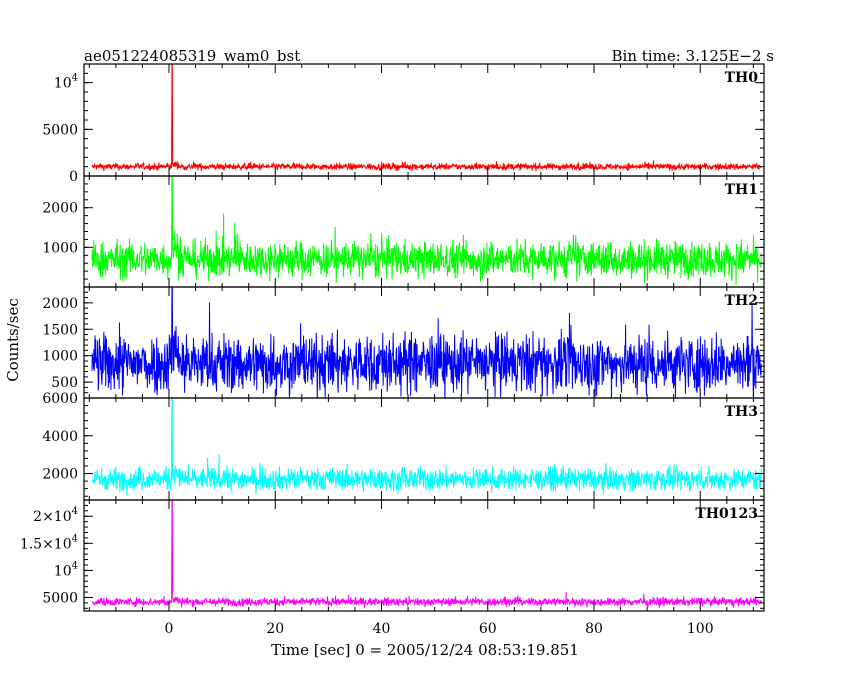  Describe the element at coordinates (700, 629) in the screenshot. I see `x-tick-label: 100` at that location.